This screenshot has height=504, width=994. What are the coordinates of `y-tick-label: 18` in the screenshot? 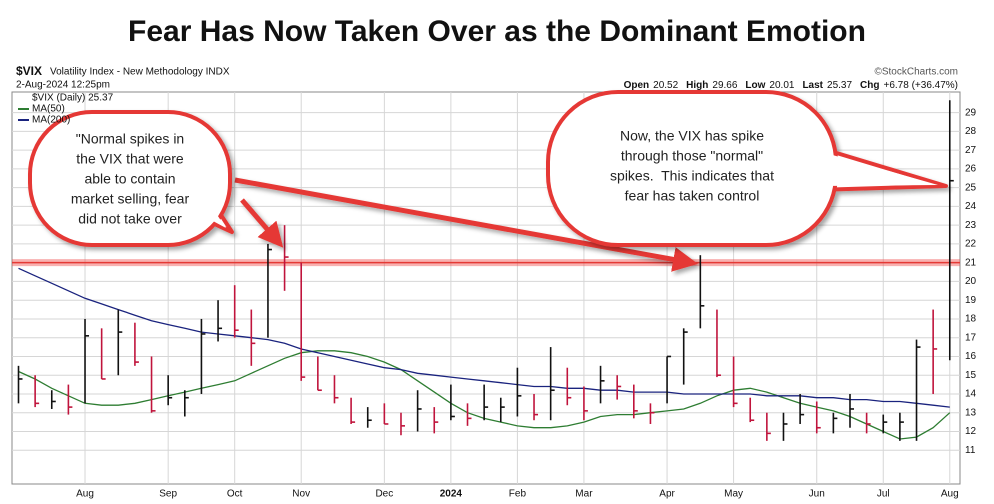 It's located at (971, 319).